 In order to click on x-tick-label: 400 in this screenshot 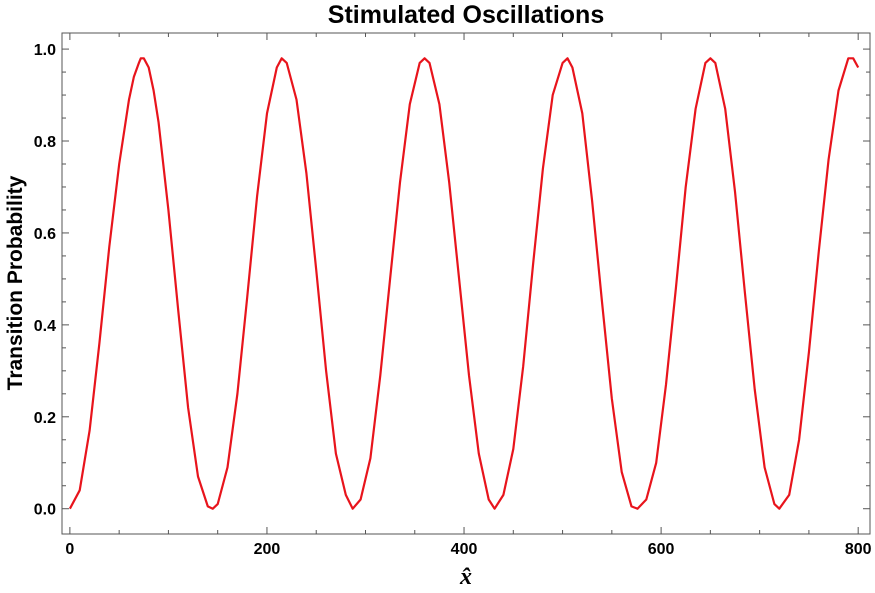, I will do `click(464, 549)`.